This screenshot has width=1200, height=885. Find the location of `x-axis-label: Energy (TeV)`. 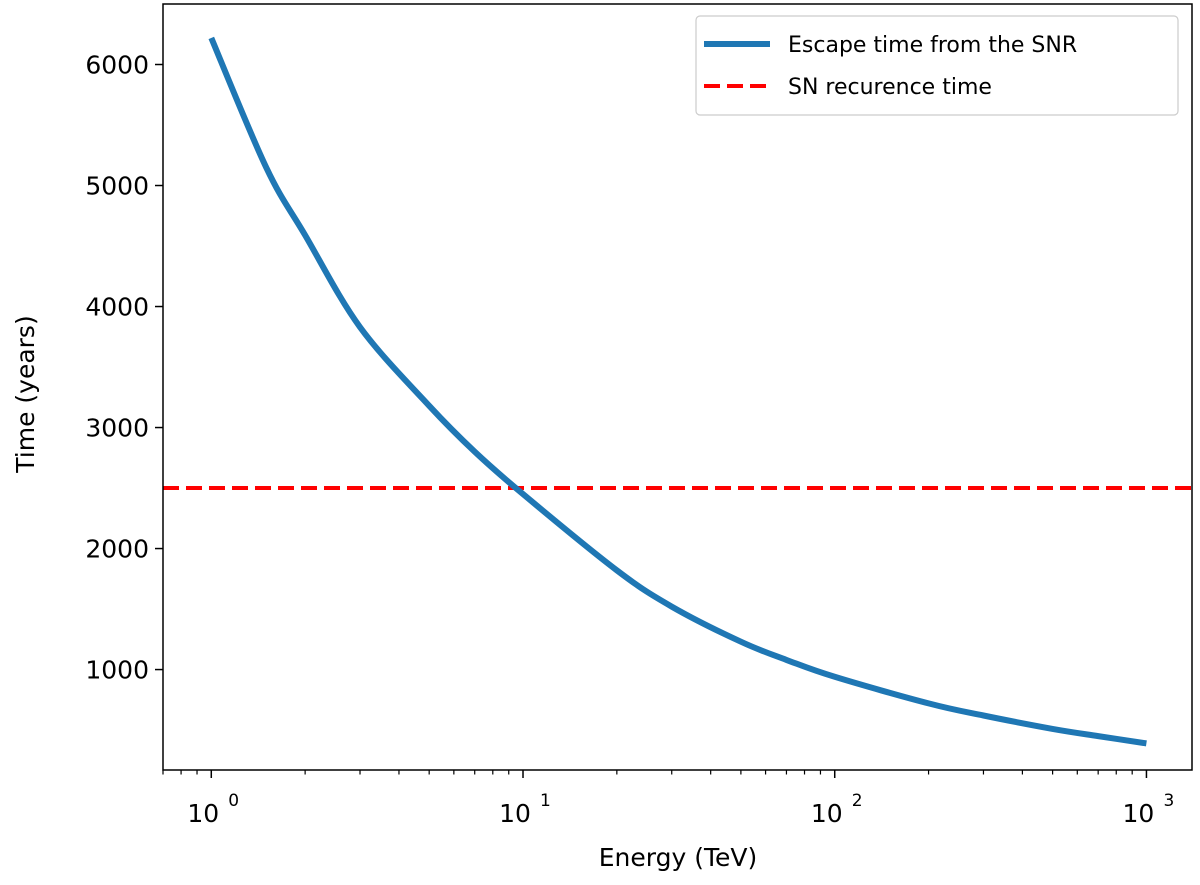

x-axis-label: Energy (TeV) is located at coordinates (678, 857).